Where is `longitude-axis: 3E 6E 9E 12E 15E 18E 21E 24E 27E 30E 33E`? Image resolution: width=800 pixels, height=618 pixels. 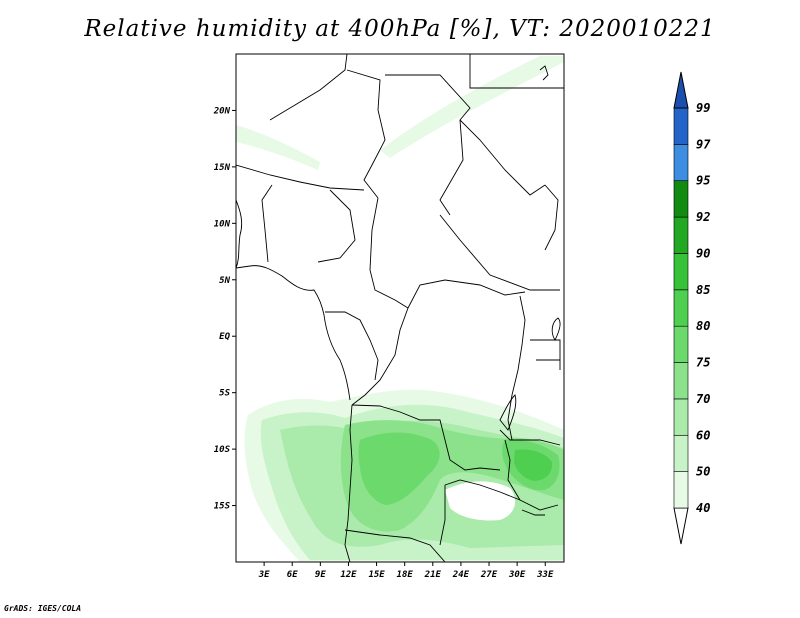
longitude-axis: 3E 6E 9E 12E 15E 18E 21E 24E 27E 30E 33E is located at coordinates (406, 571).